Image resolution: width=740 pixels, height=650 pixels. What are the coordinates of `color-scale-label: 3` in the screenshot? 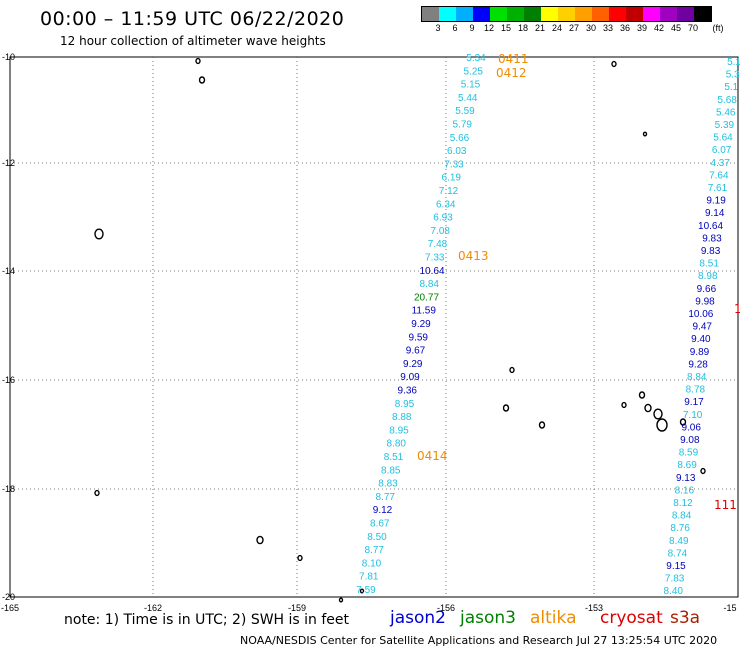 It's located at (438, 28).